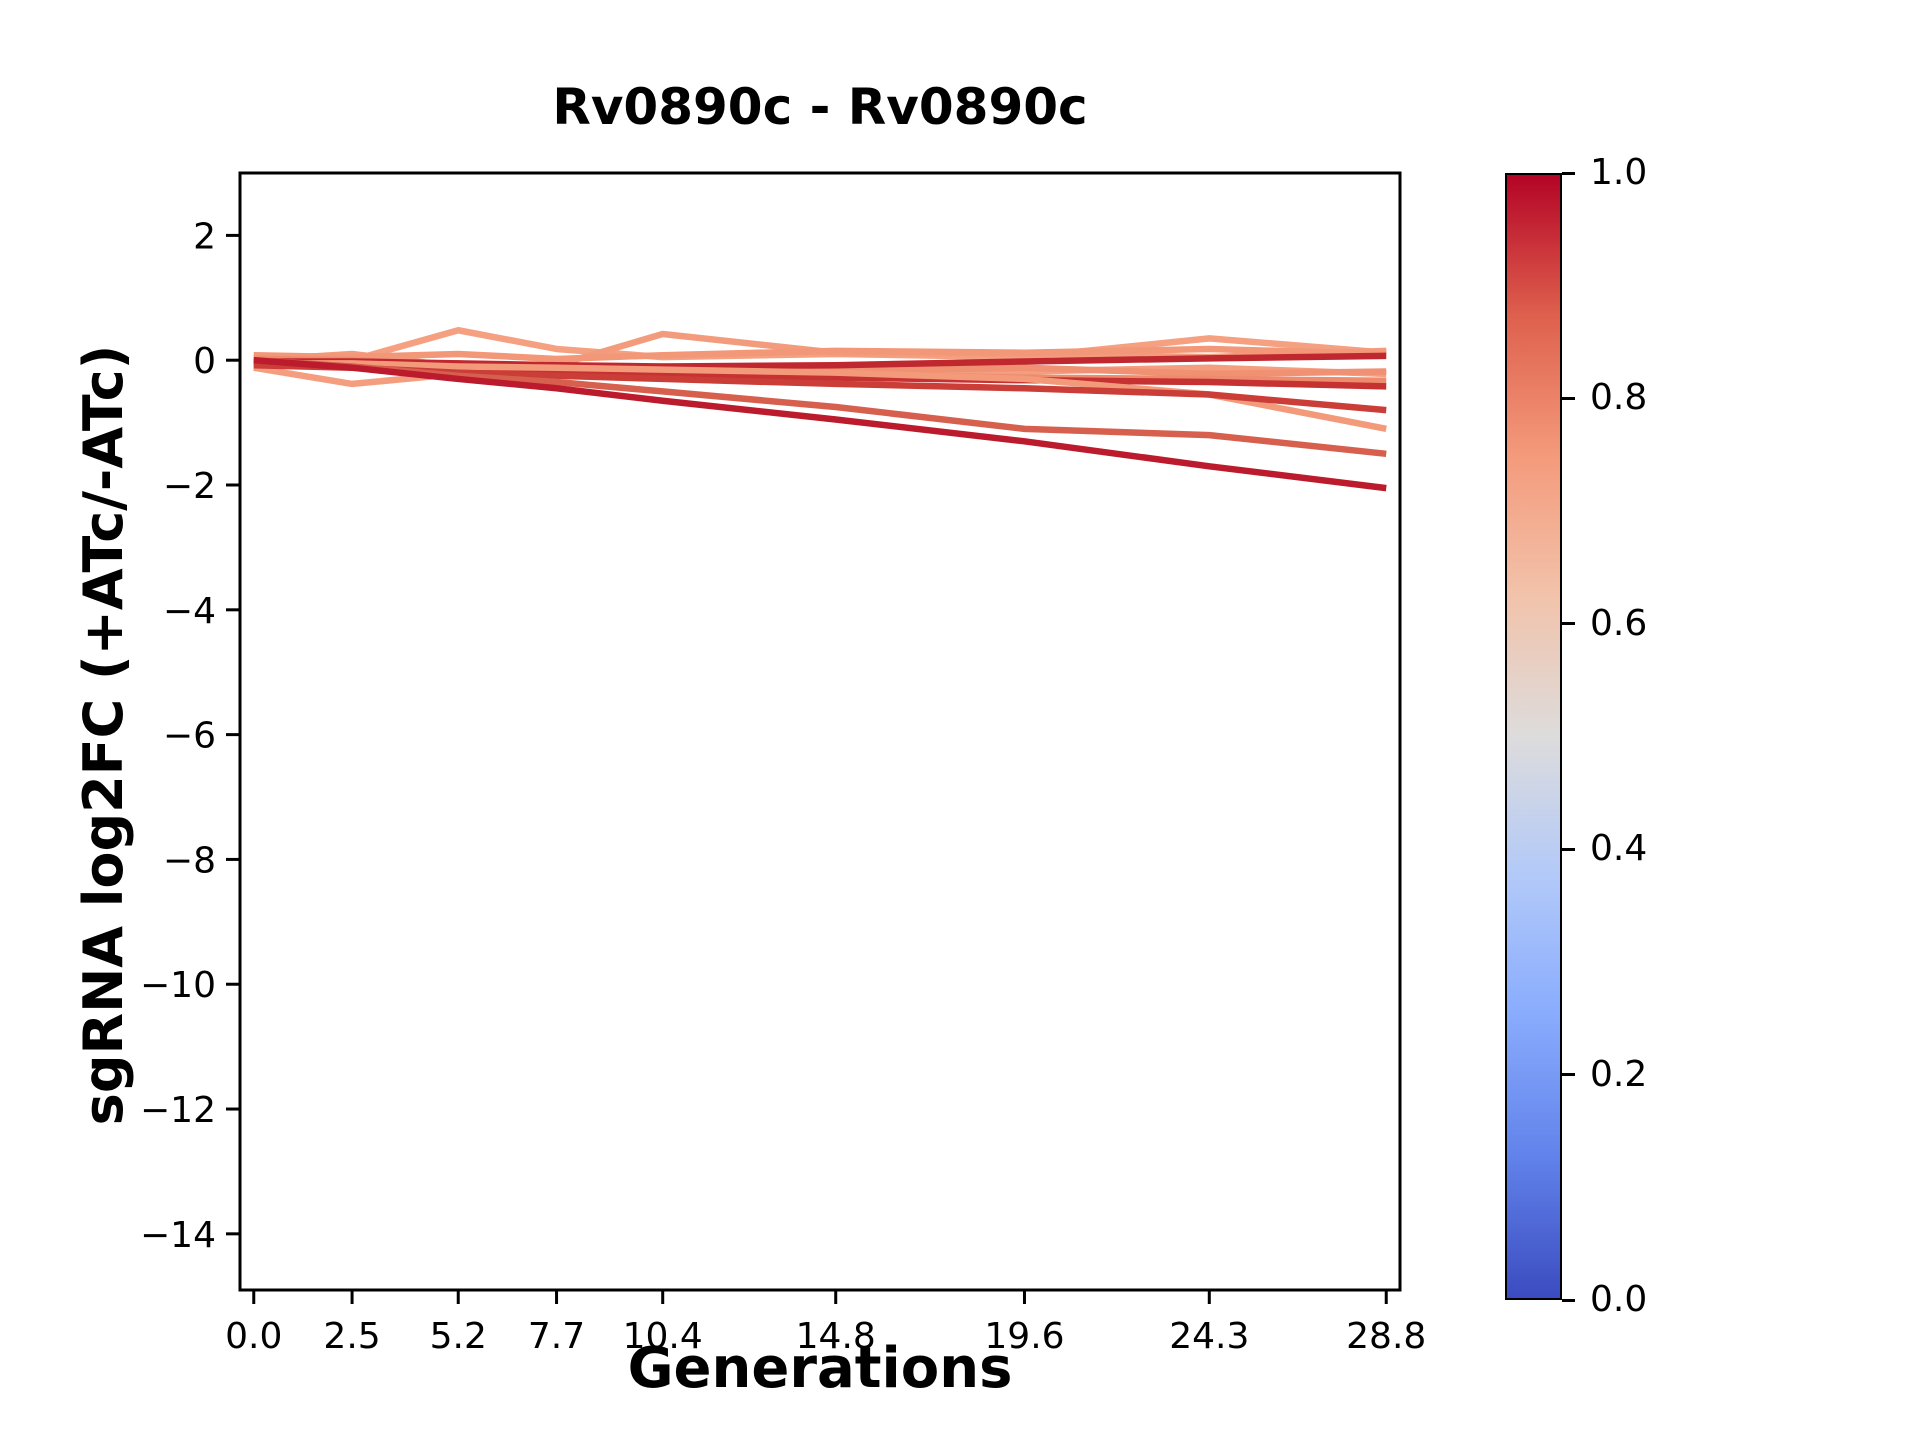  I want to click on y-tick-label: −6, so click(189, 736).